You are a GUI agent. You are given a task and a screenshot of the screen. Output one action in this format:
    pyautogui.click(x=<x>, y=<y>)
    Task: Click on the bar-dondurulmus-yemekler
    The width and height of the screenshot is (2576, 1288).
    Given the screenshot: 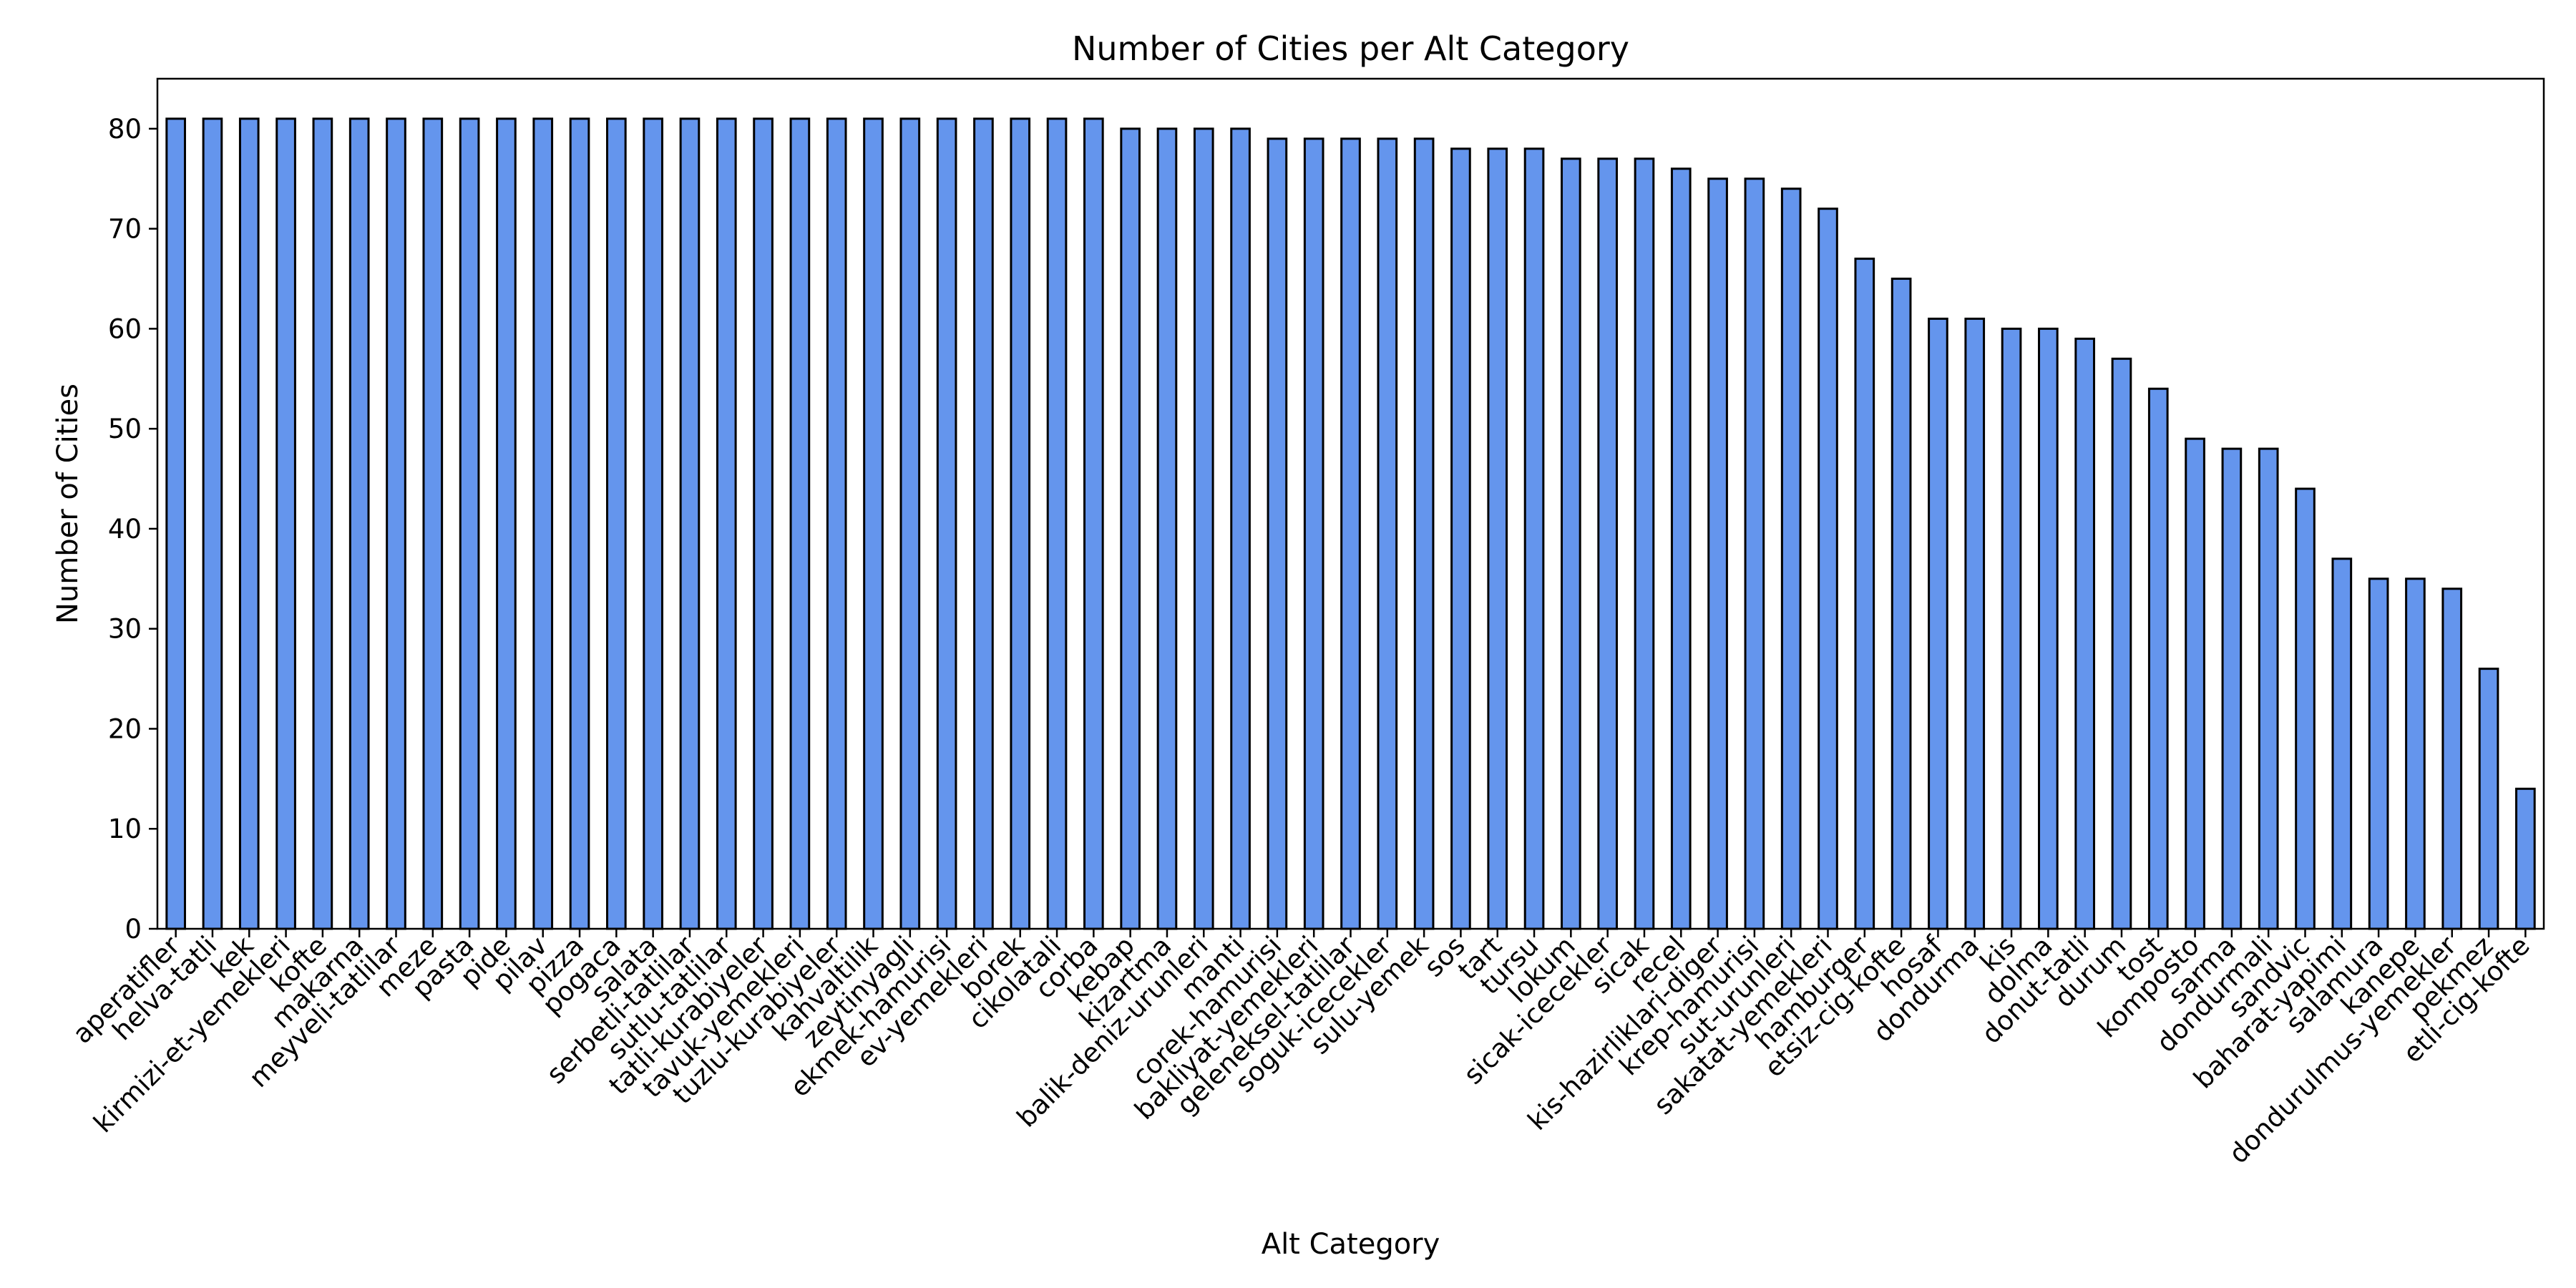 What is the action you would take?
    pyautogui.click(x=2452, y=758)
    